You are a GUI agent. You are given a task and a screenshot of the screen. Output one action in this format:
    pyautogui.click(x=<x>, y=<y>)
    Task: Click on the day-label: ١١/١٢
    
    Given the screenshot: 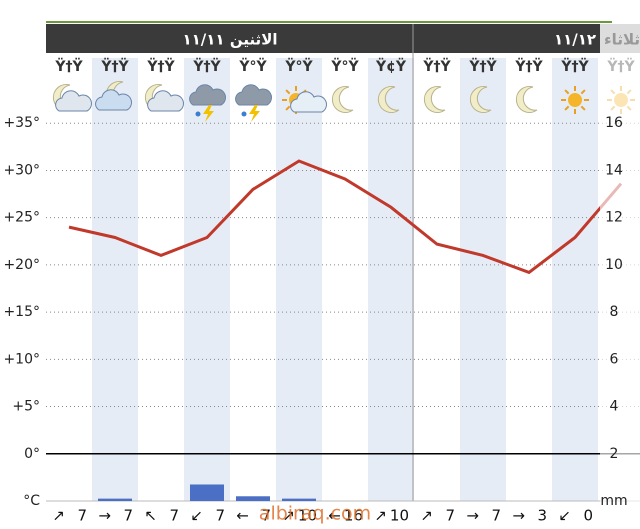 What is the action you would take?
    pyautogui.click(x=575, y=40)
    